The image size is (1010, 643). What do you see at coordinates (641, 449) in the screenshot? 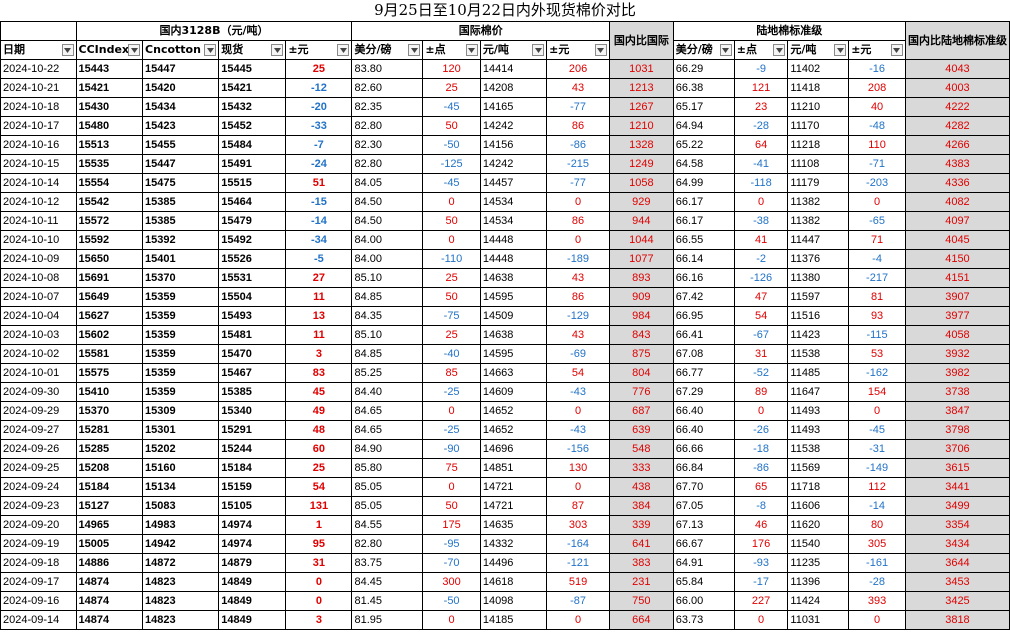
I see `cell-cn-vs-intl: 548` at bounding box center [641, 449].